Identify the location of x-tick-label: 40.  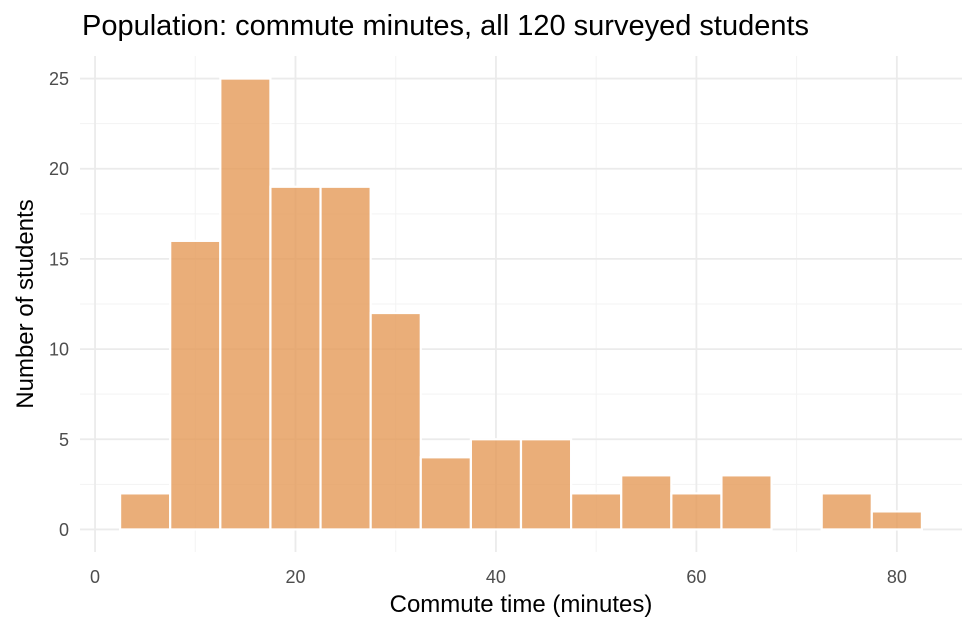
(496, 577).